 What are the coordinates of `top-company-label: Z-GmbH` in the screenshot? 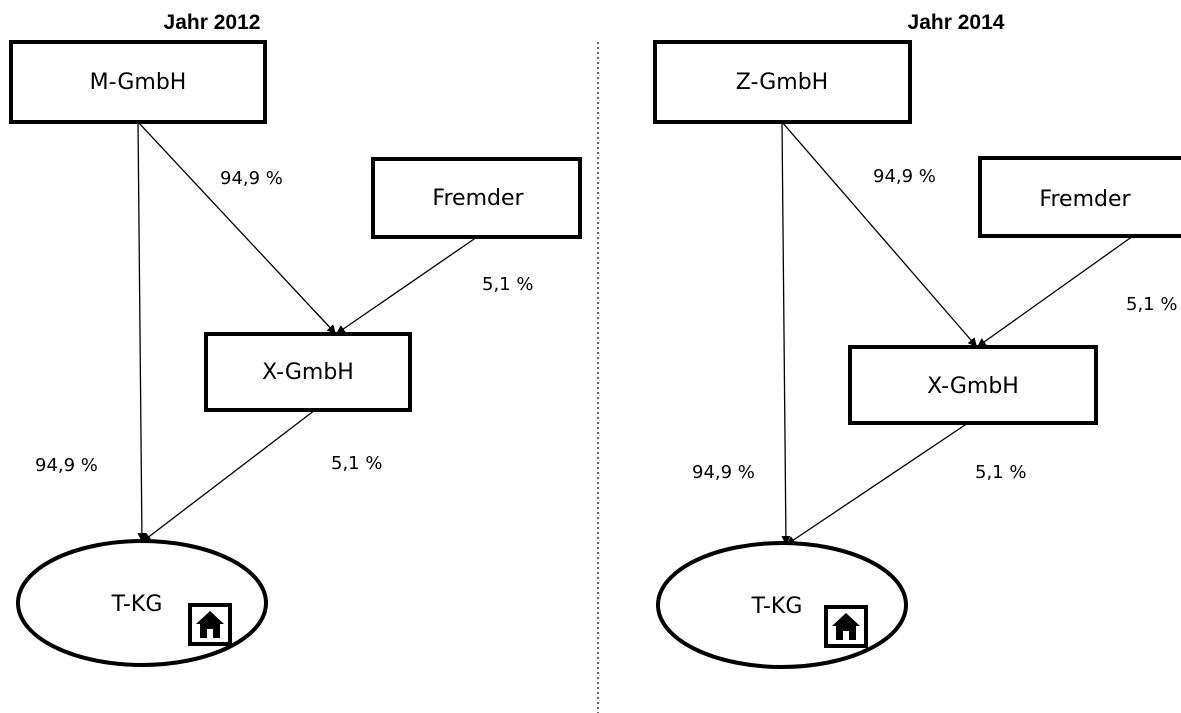 It's located at (782, 82).